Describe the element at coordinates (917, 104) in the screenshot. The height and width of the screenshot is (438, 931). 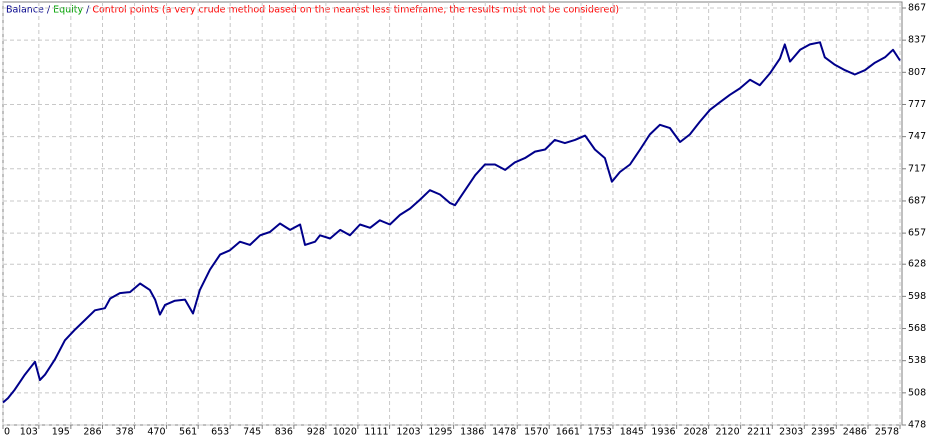
I see `y-tick-label: 777` at that location.